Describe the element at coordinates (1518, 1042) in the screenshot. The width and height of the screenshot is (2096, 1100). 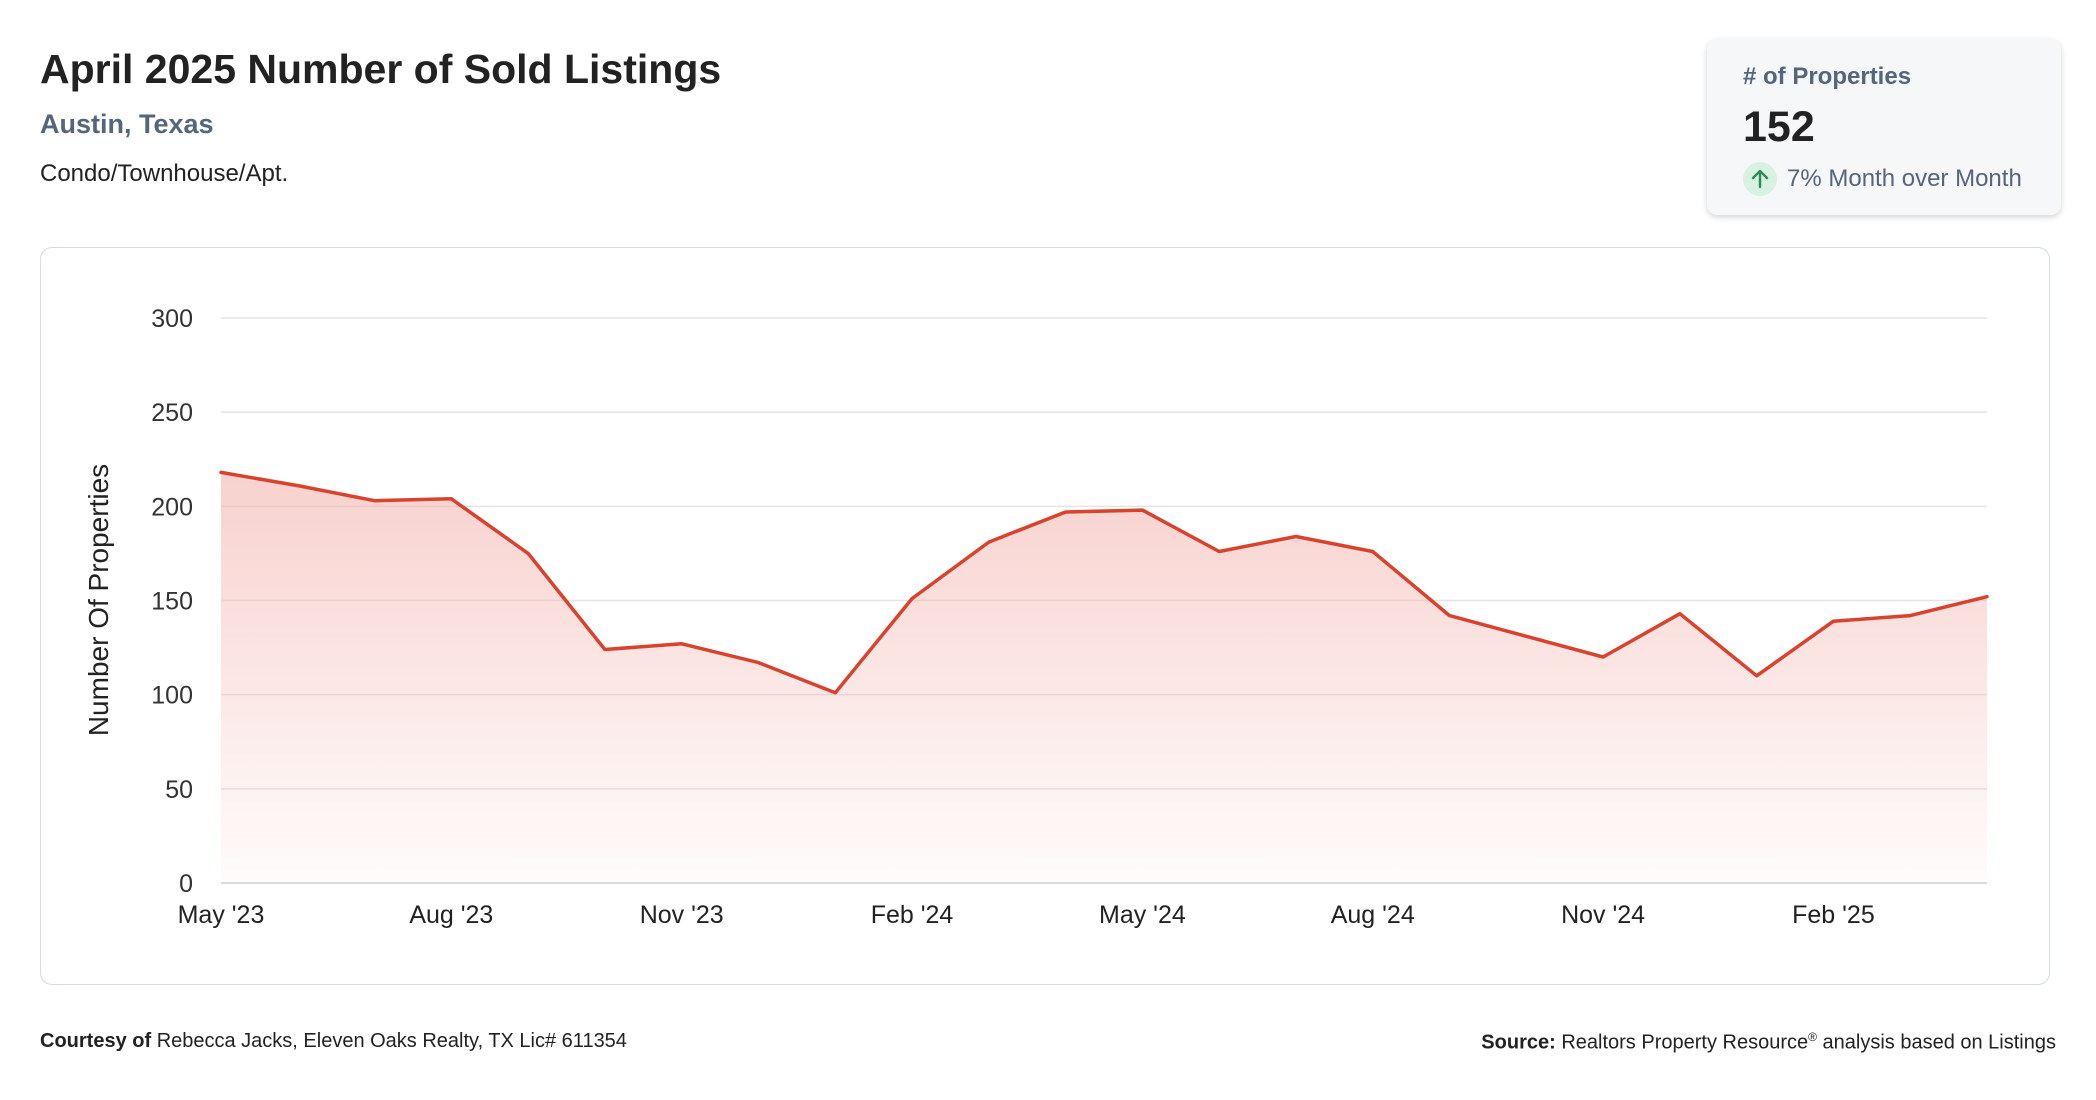
I see `source-label: Source:` at that location.